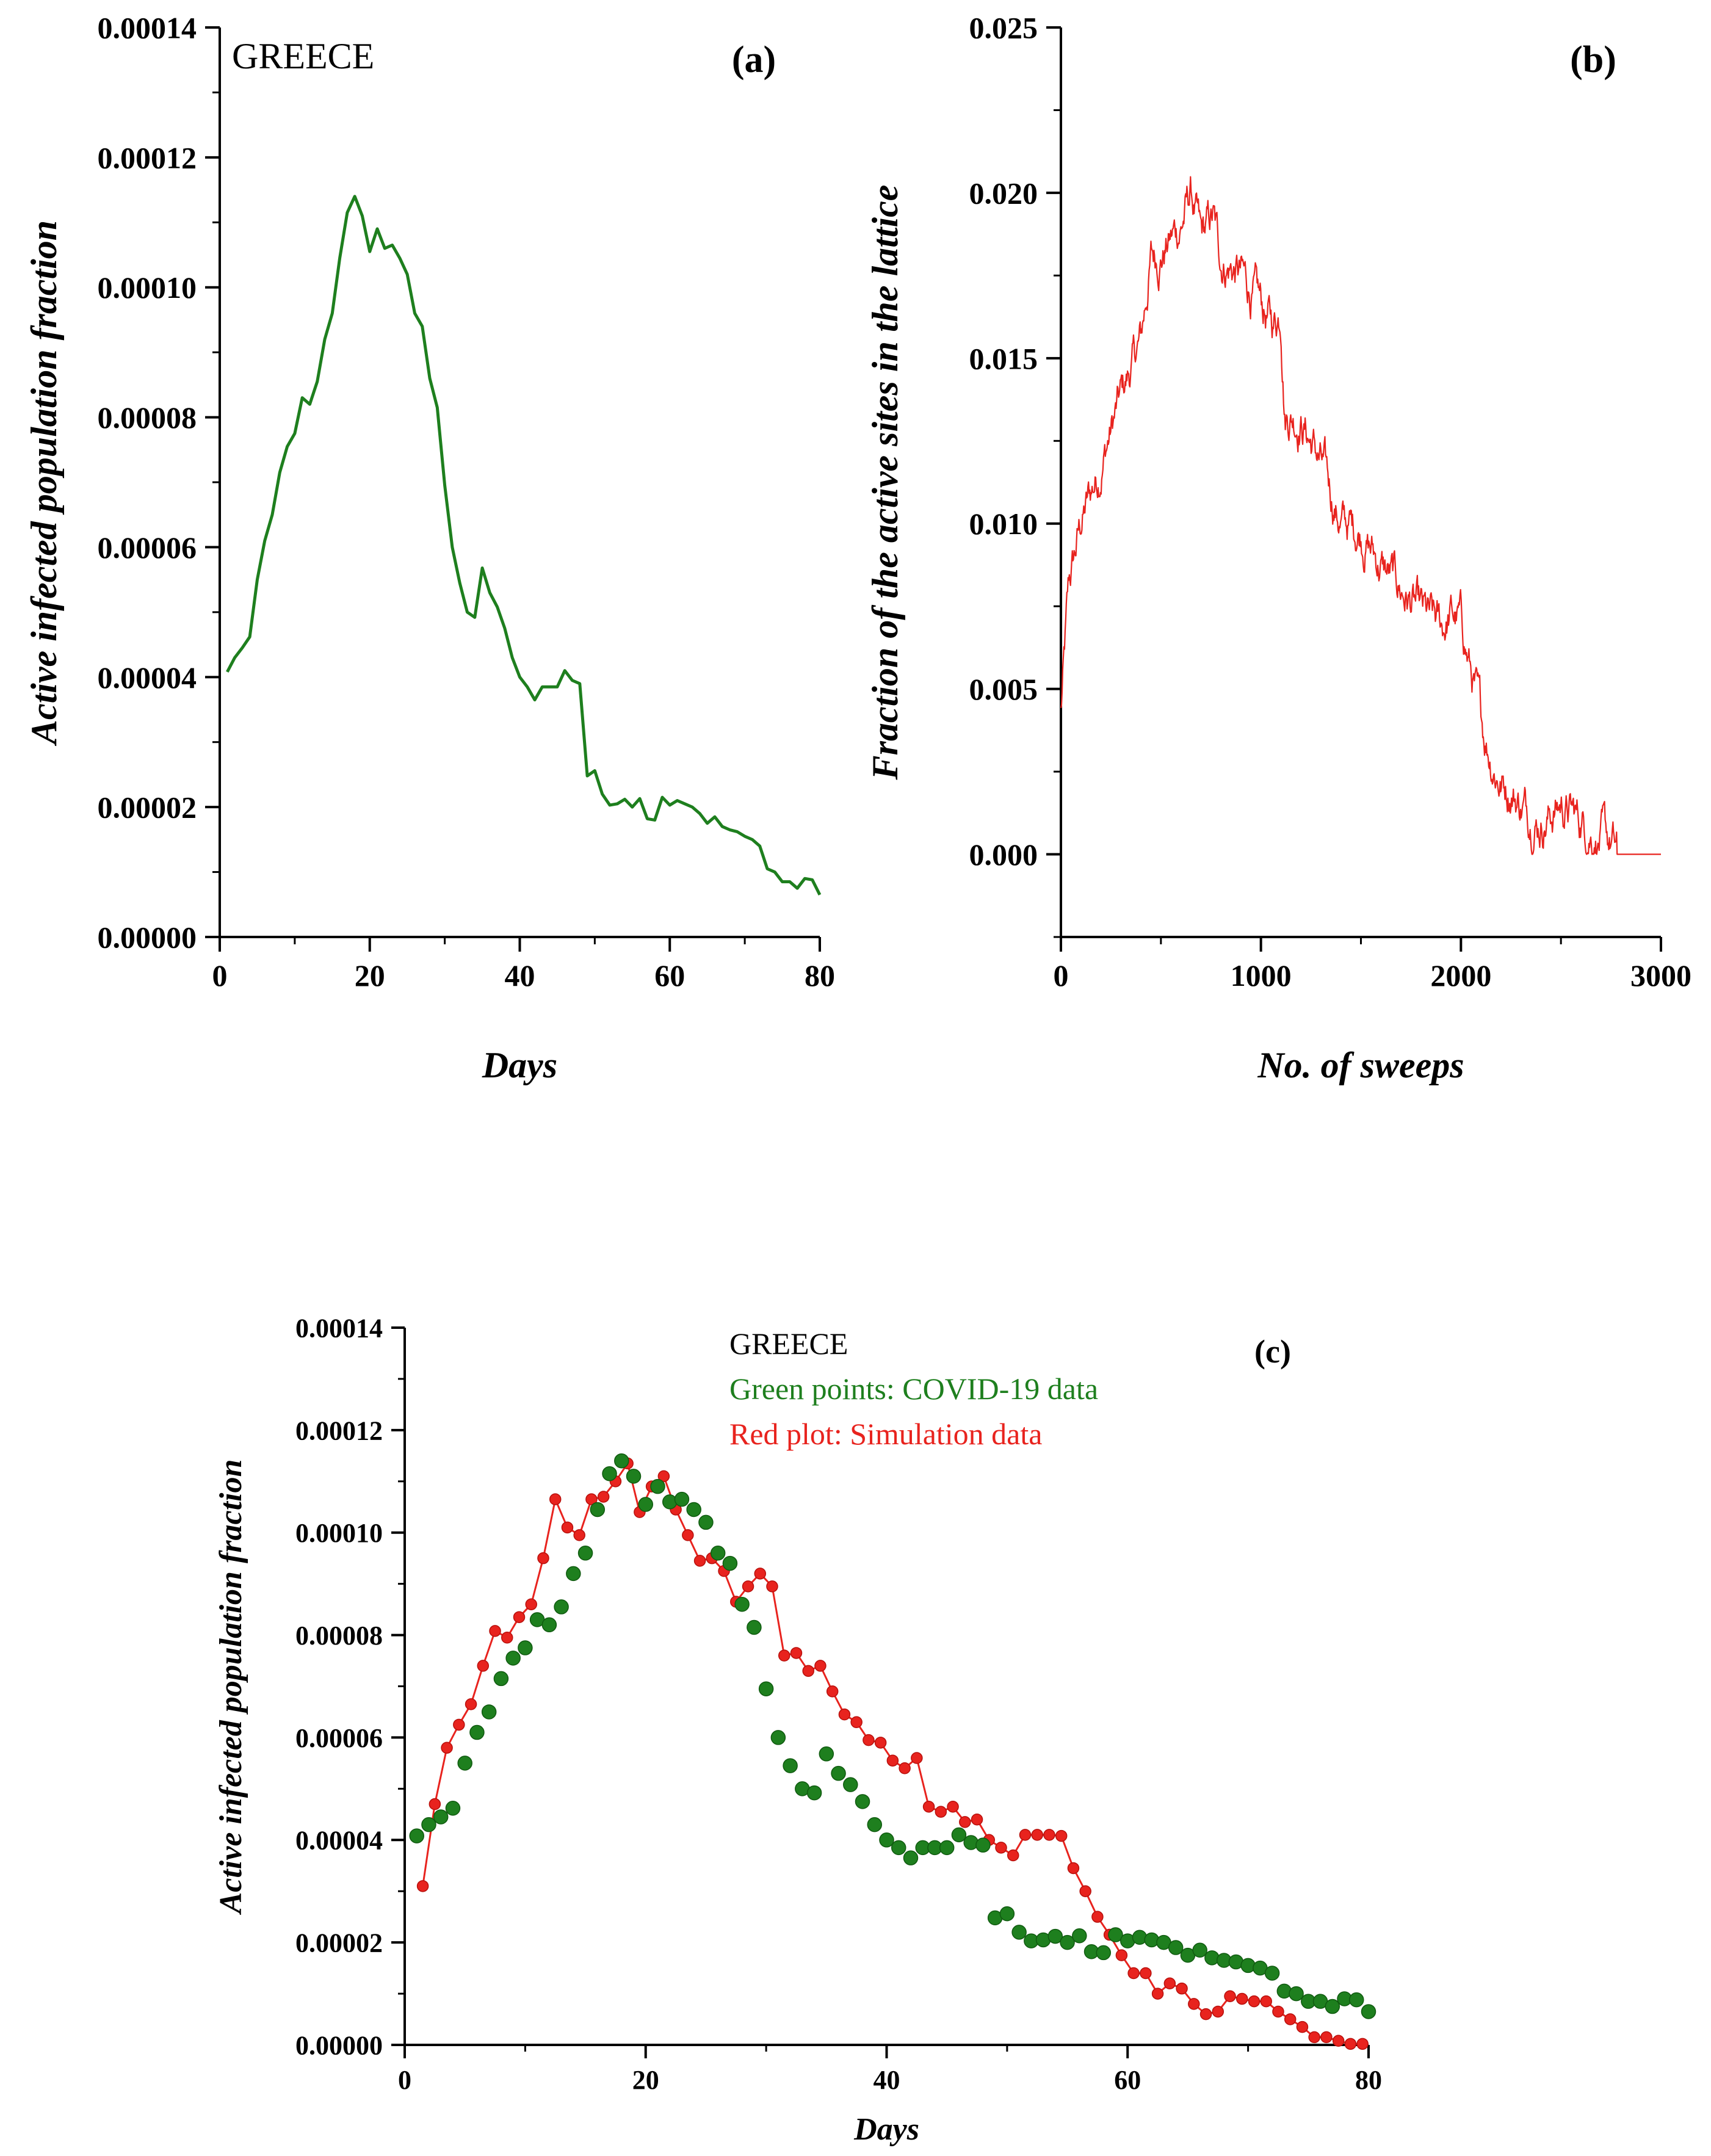 The height and width of the screenshot is (2156, 1711). What do you see at coordinates (1003, 689) in the screenshot?
I see `y-tick-label: 0.005` at bounding box center [1003, 689].